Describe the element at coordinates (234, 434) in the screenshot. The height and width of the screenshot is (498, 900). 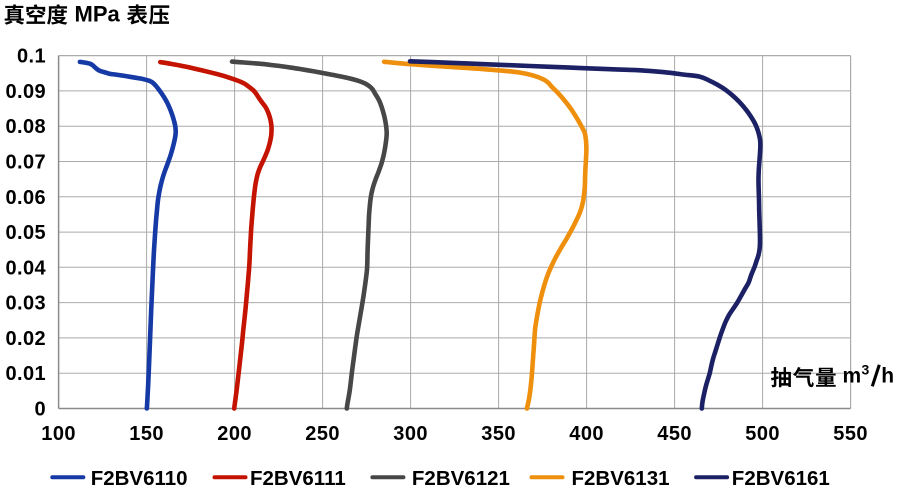
I see `svg-text: 200` at that location.